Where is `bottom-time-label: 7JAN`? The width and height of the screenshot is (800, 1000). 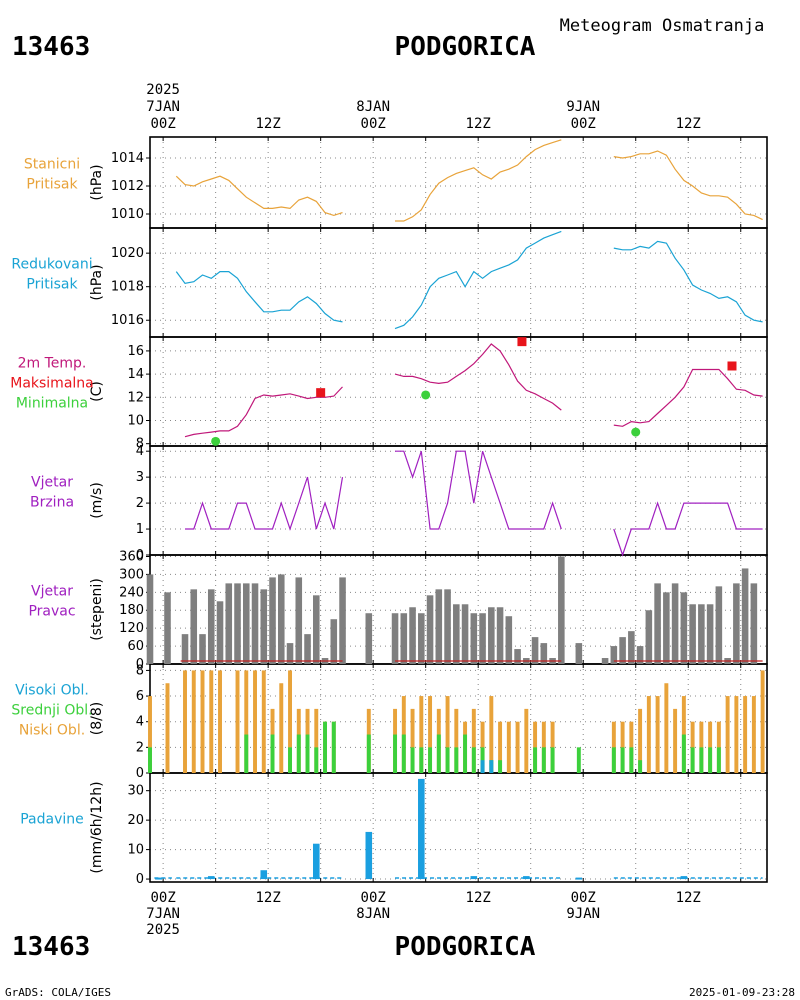 bottom-time-label: 7JAN is located at coordinates (163, 914).